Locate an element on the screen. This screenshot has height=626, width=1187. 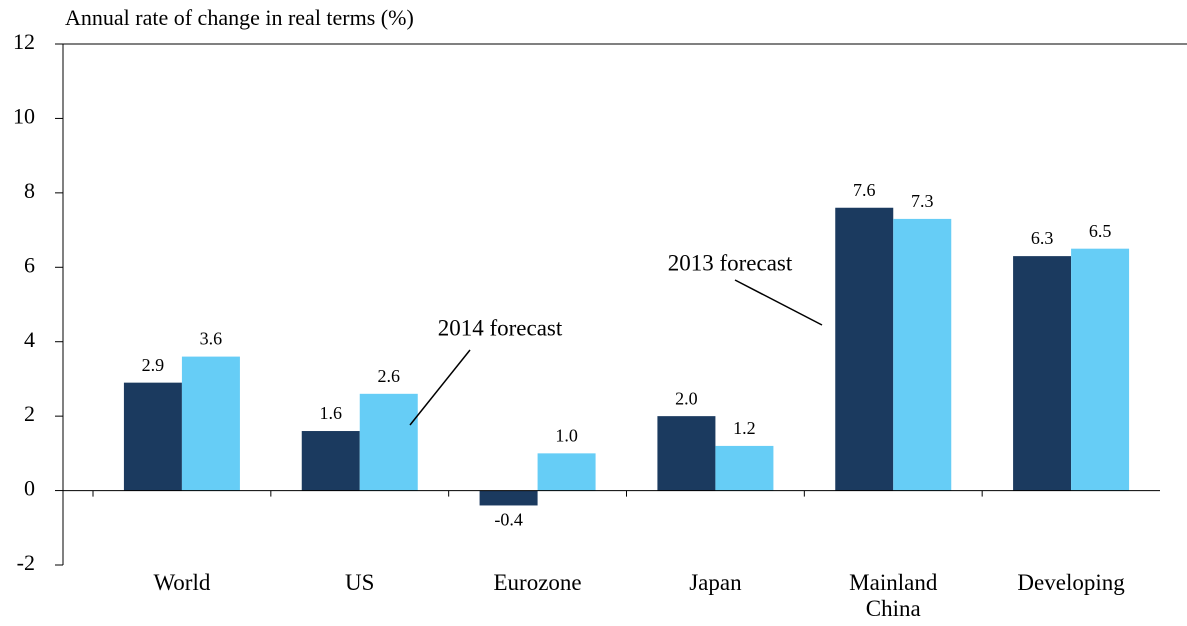
y-tick-label: 4 is located at coordinates (29, 339).